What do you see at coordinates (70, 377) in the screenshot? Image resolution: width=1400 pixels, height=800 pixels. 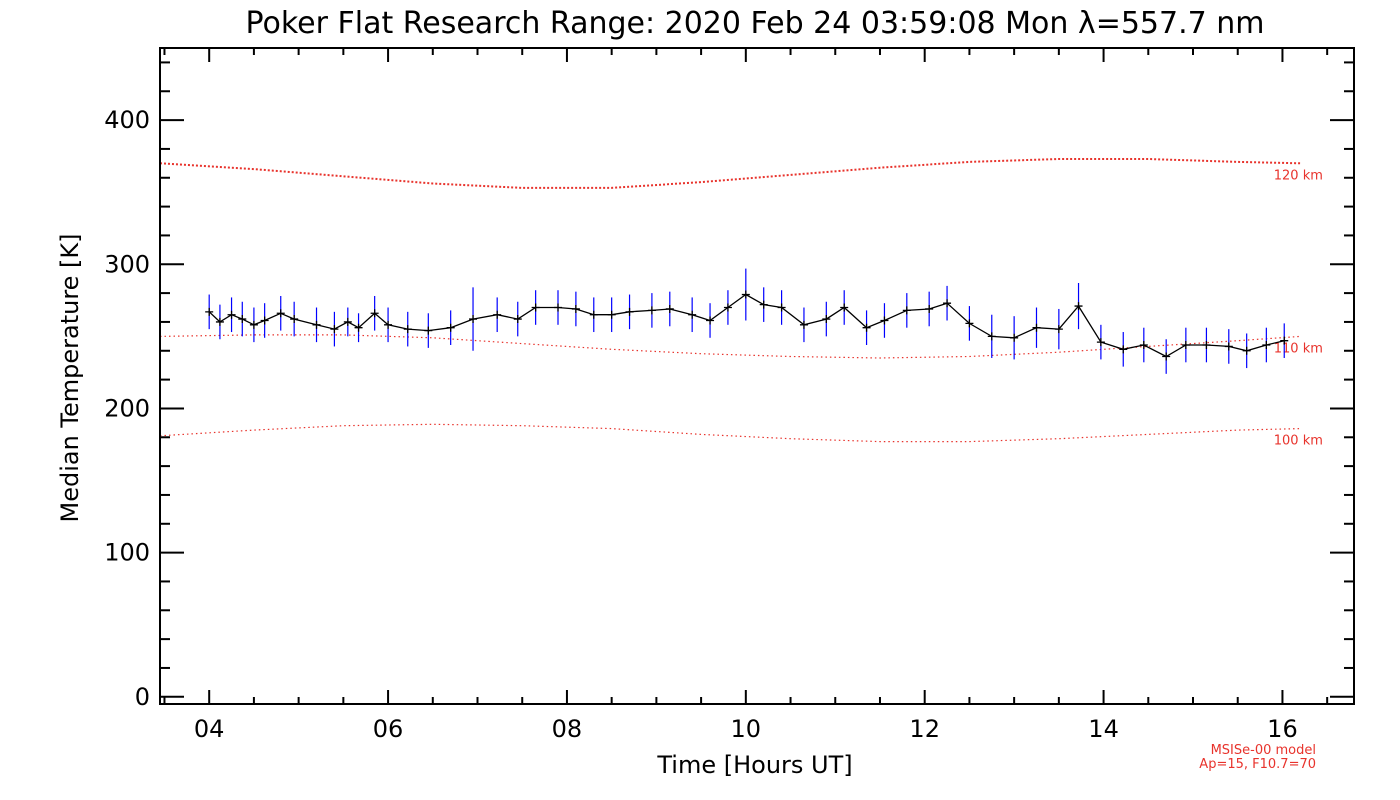 I see `y-axis-label: Median Temperature [K]` at bounding box center [70, 377].